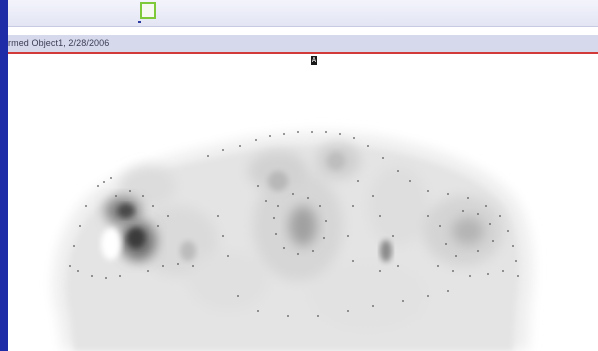 This screenshot has height=351, width=598. What do you see at coordinates (303, 44) in the screenshot?
I see `image-info-bar: rmed Object1, 2/28/2006` at bounding box center [303, 44].